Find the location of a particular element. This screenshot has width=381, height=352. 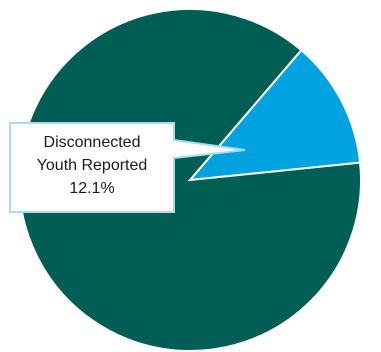

callout-line-3: 12.1% is located at coordinates (91, 188).